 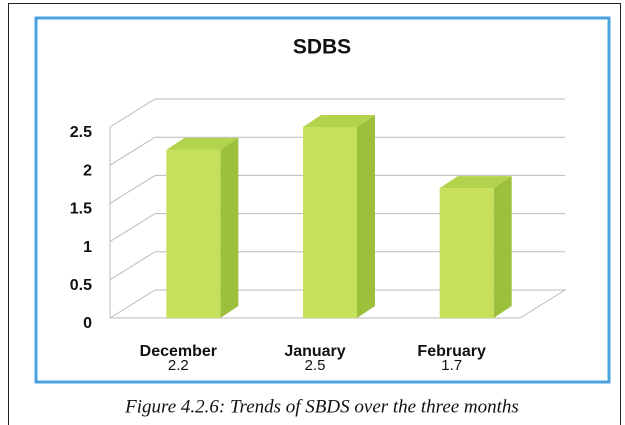 I want to click on y-tick-label: 2.5, so click(x=81, y=132).